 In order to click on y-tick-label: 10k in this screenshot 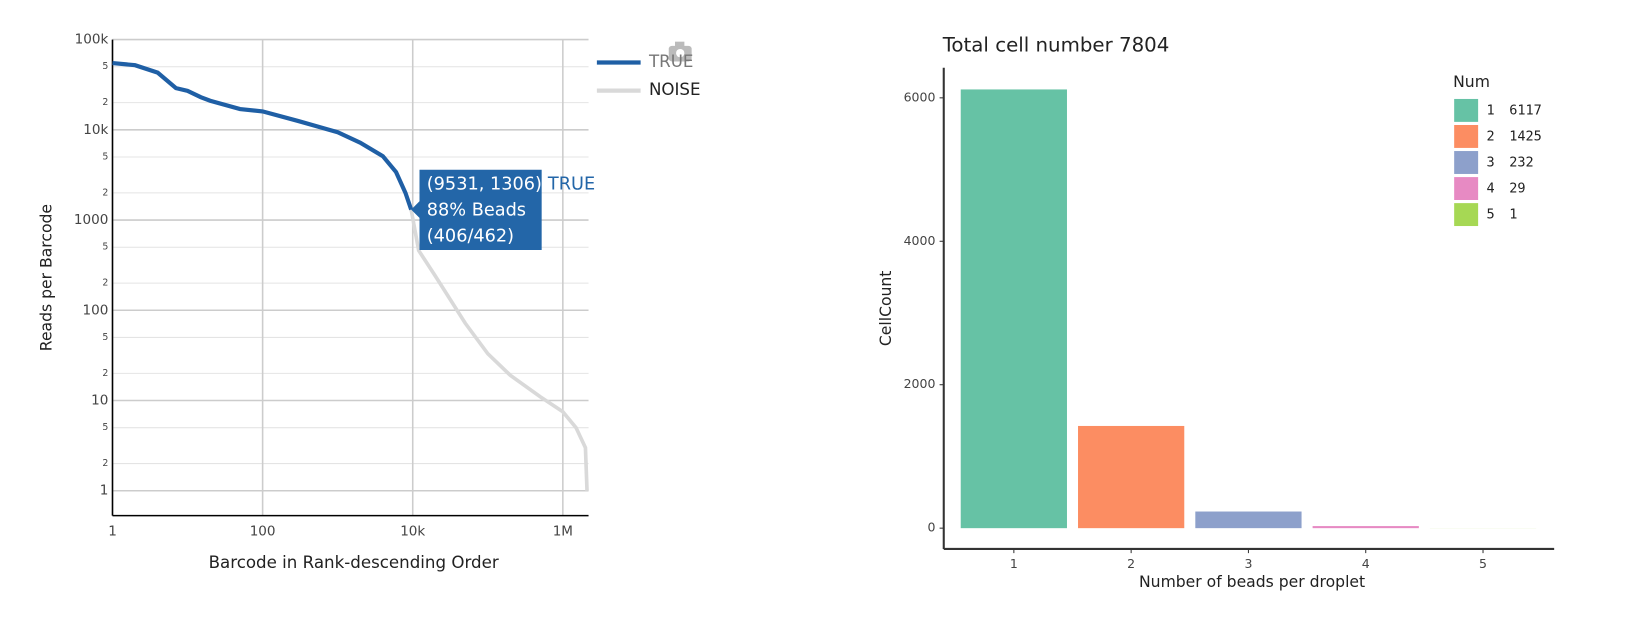, I will do `click(95, 130)`.